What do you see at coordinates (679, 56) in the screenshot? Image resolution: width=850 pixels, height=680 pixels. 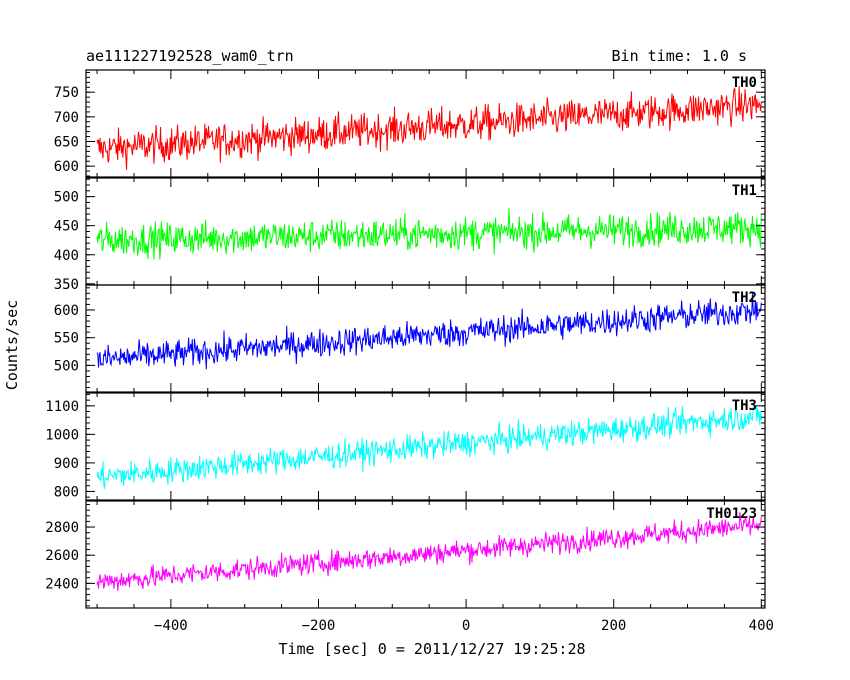 I see `bin-time-label: Bin time: 1.0 s` at bounding box center [679, 56].